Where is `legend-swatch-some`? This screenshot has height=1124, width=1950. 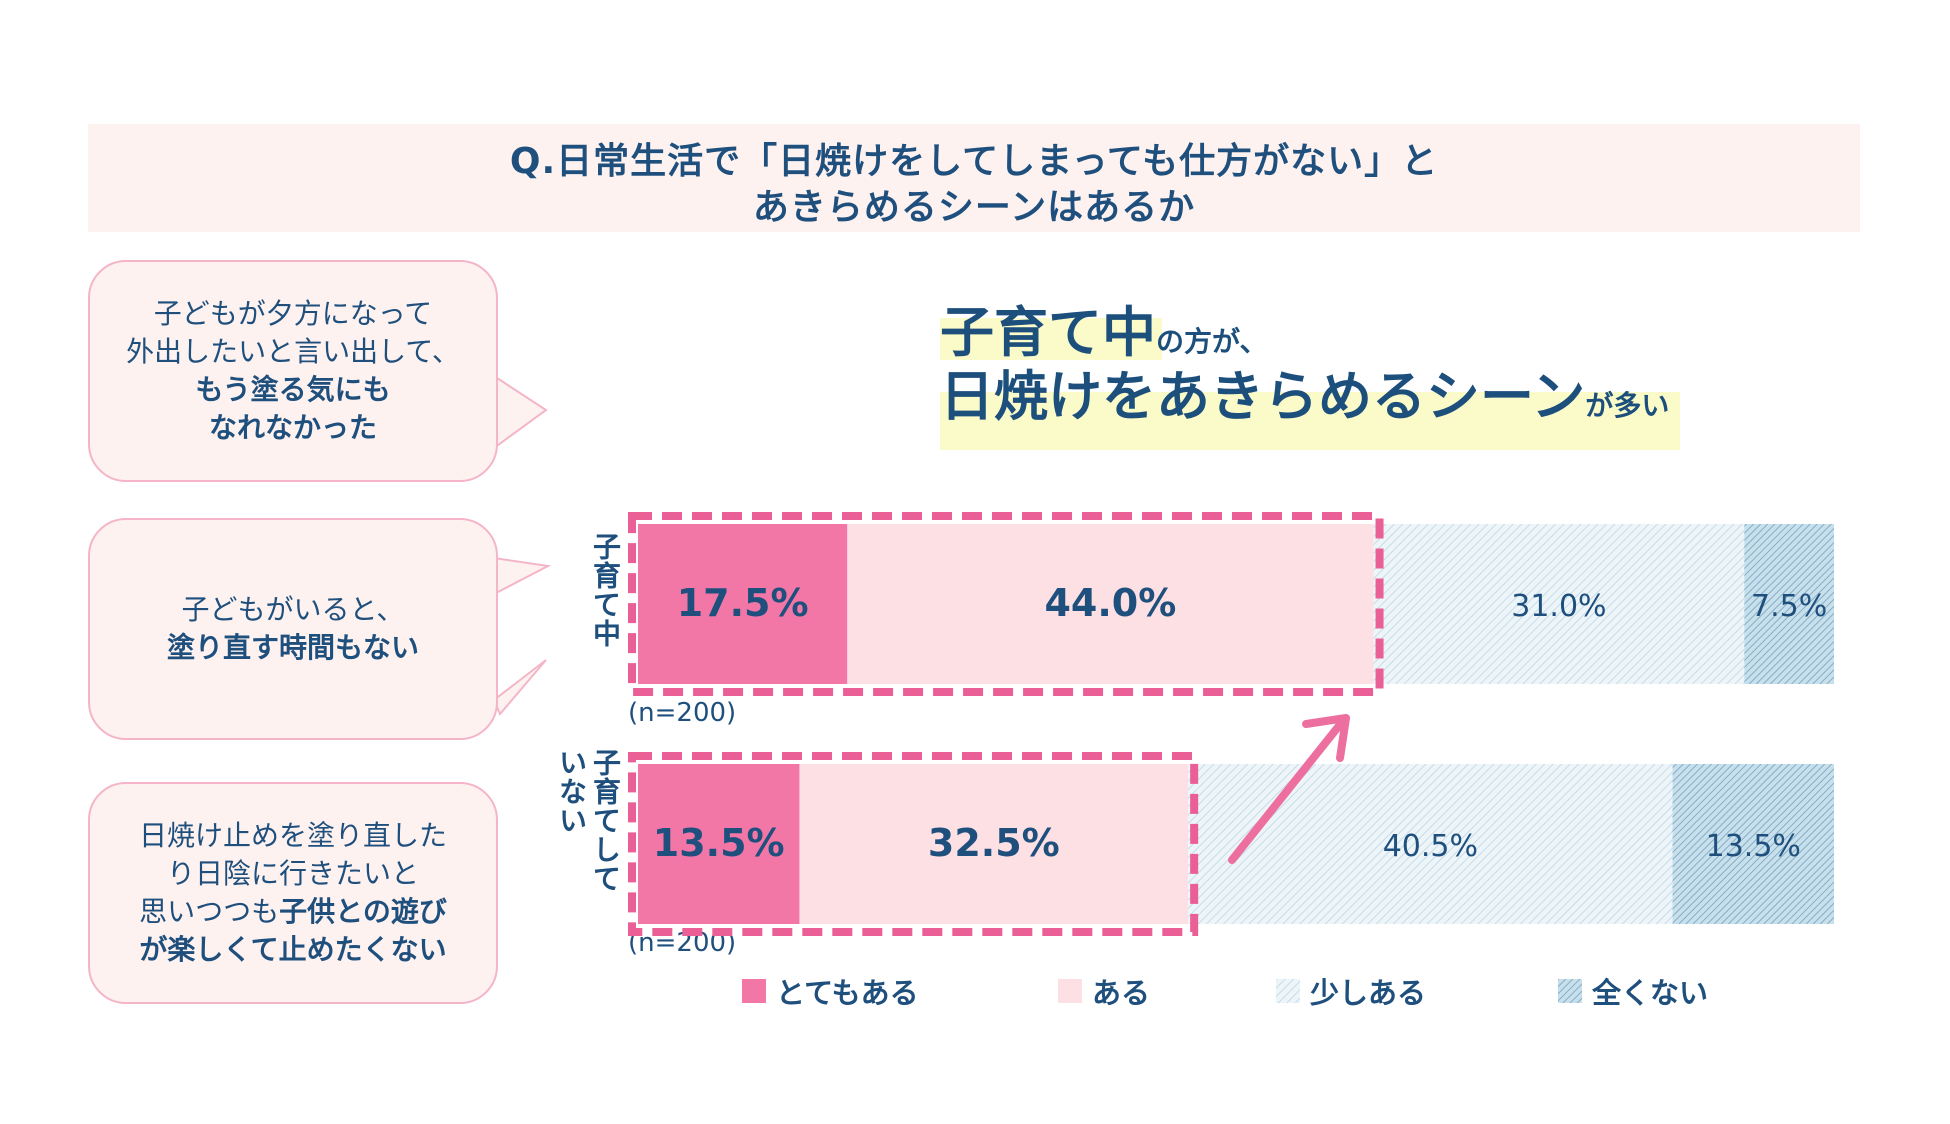
legend-swatch-some is located at coordinates (1070, 991).